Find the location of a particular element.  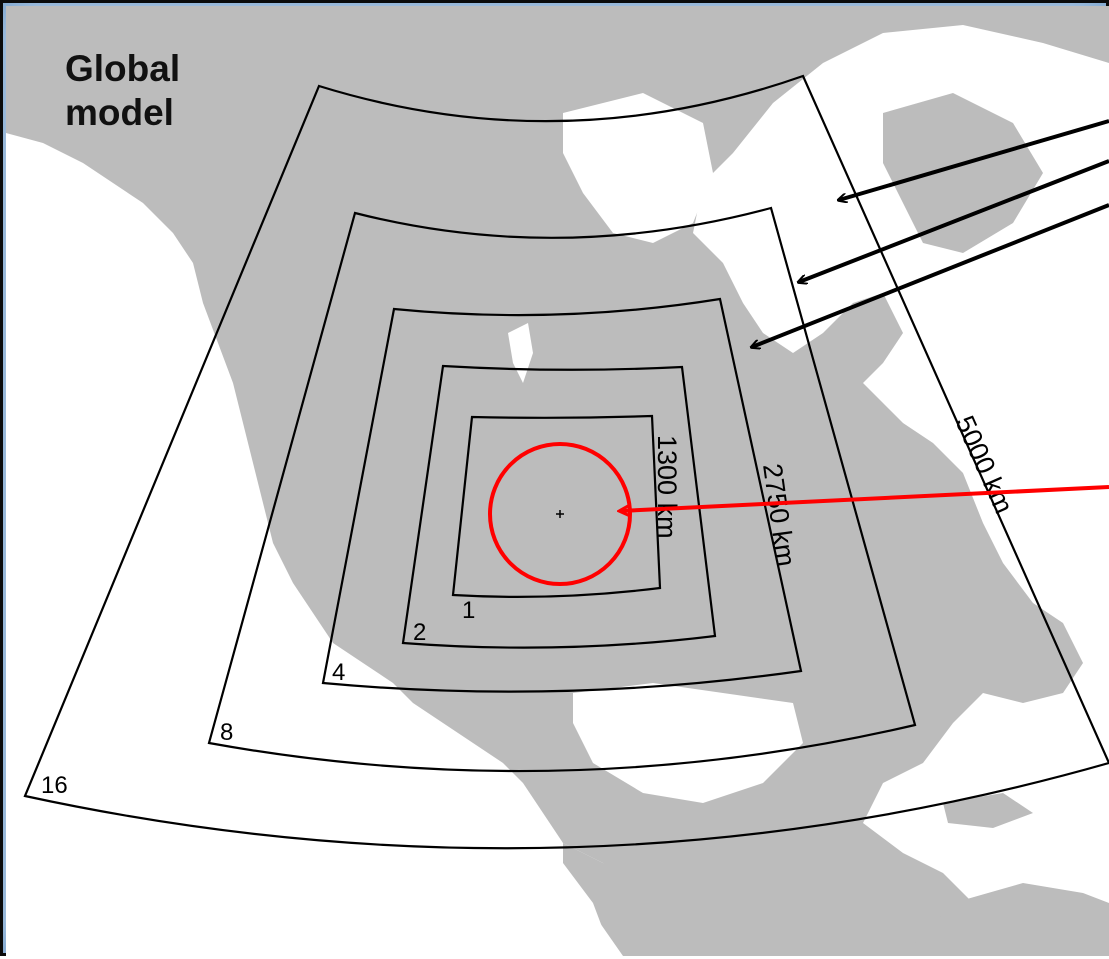

greenland is located at coordinates (963, 173).